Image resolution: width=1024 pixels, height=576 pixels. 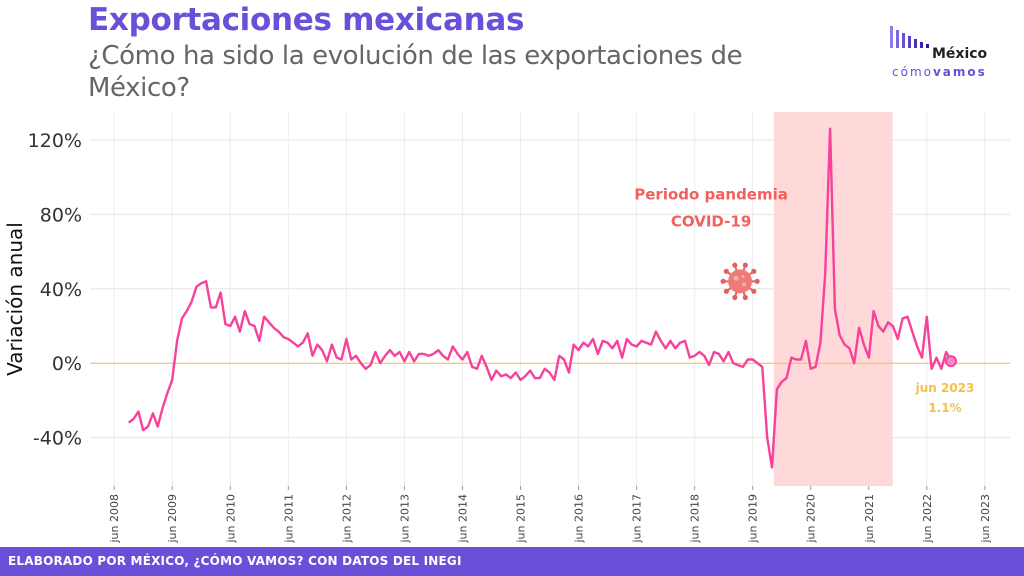 I want to click on x-tick-label: jun 2019, so click(x=753, y=519).